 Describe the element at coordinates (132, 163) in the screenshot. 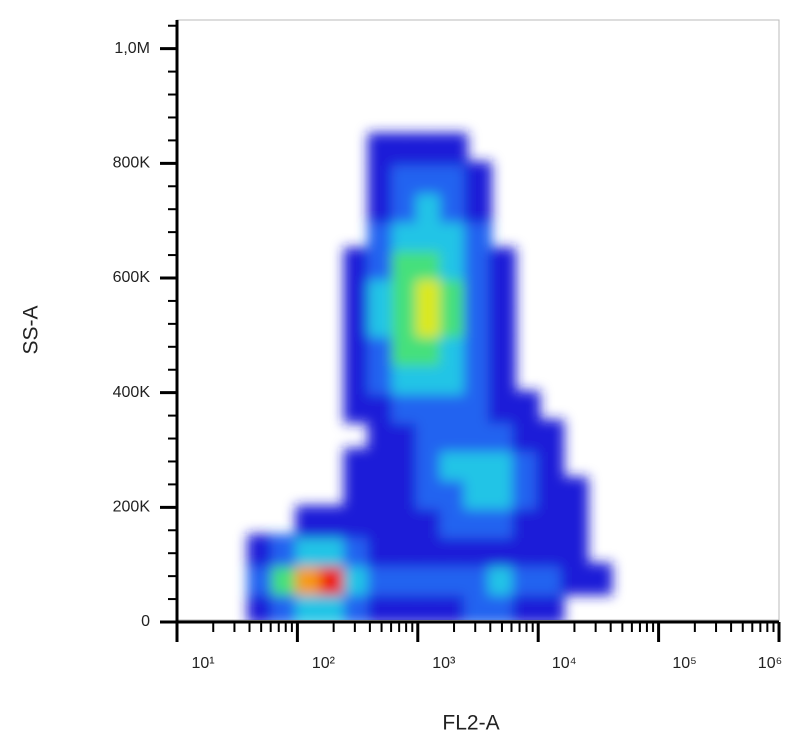

I see `y-tick-label: 800K` at that location.